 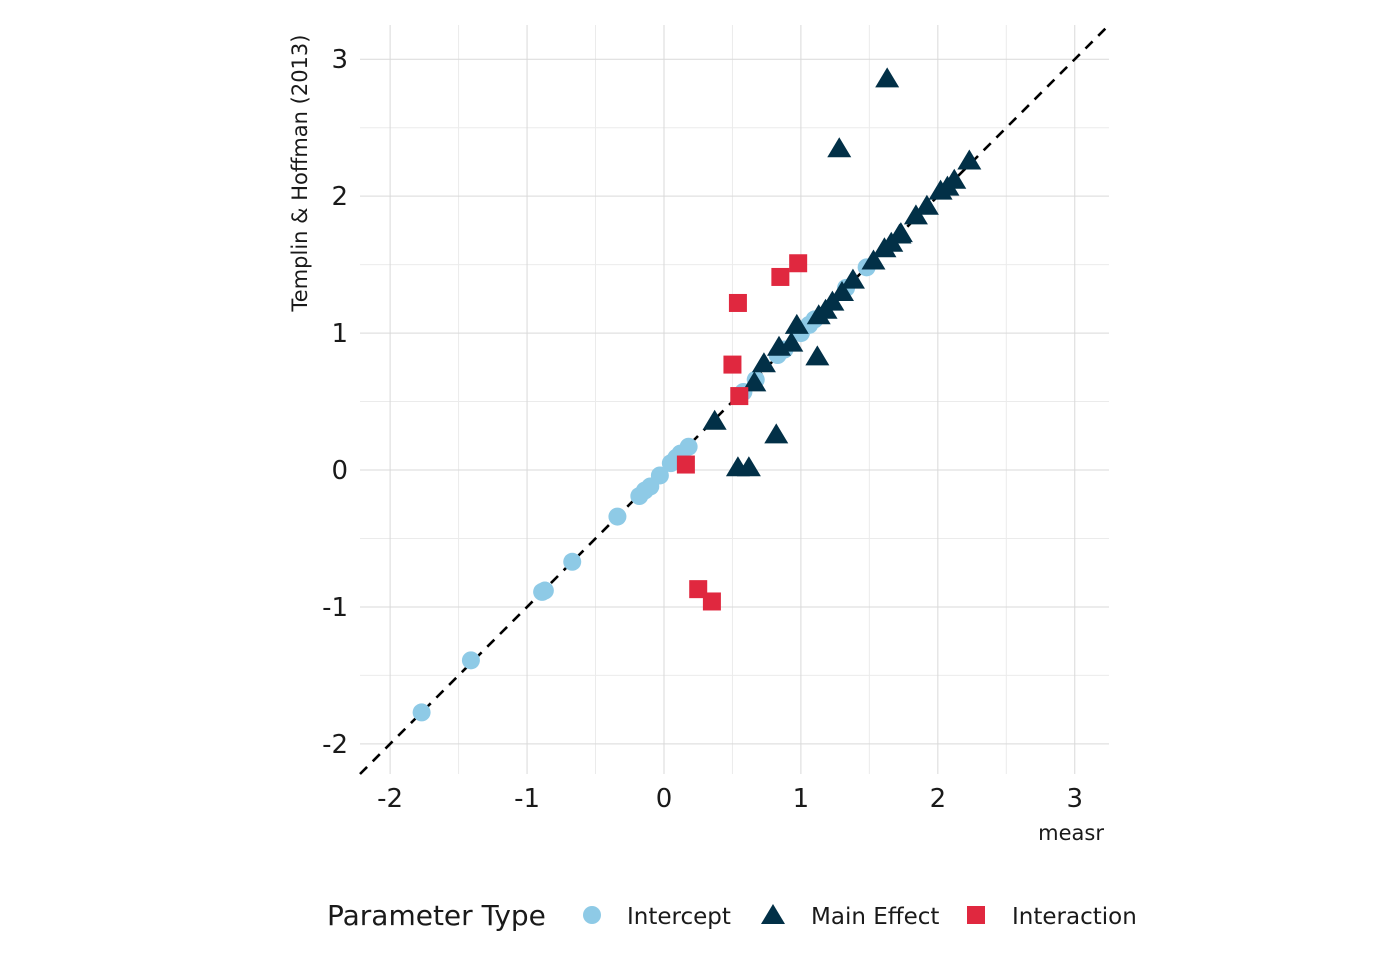 What do you see at coordinates (339, 471) in the screenshot?
I see `y-tick-label: 0` at bounding box center [339, 471].